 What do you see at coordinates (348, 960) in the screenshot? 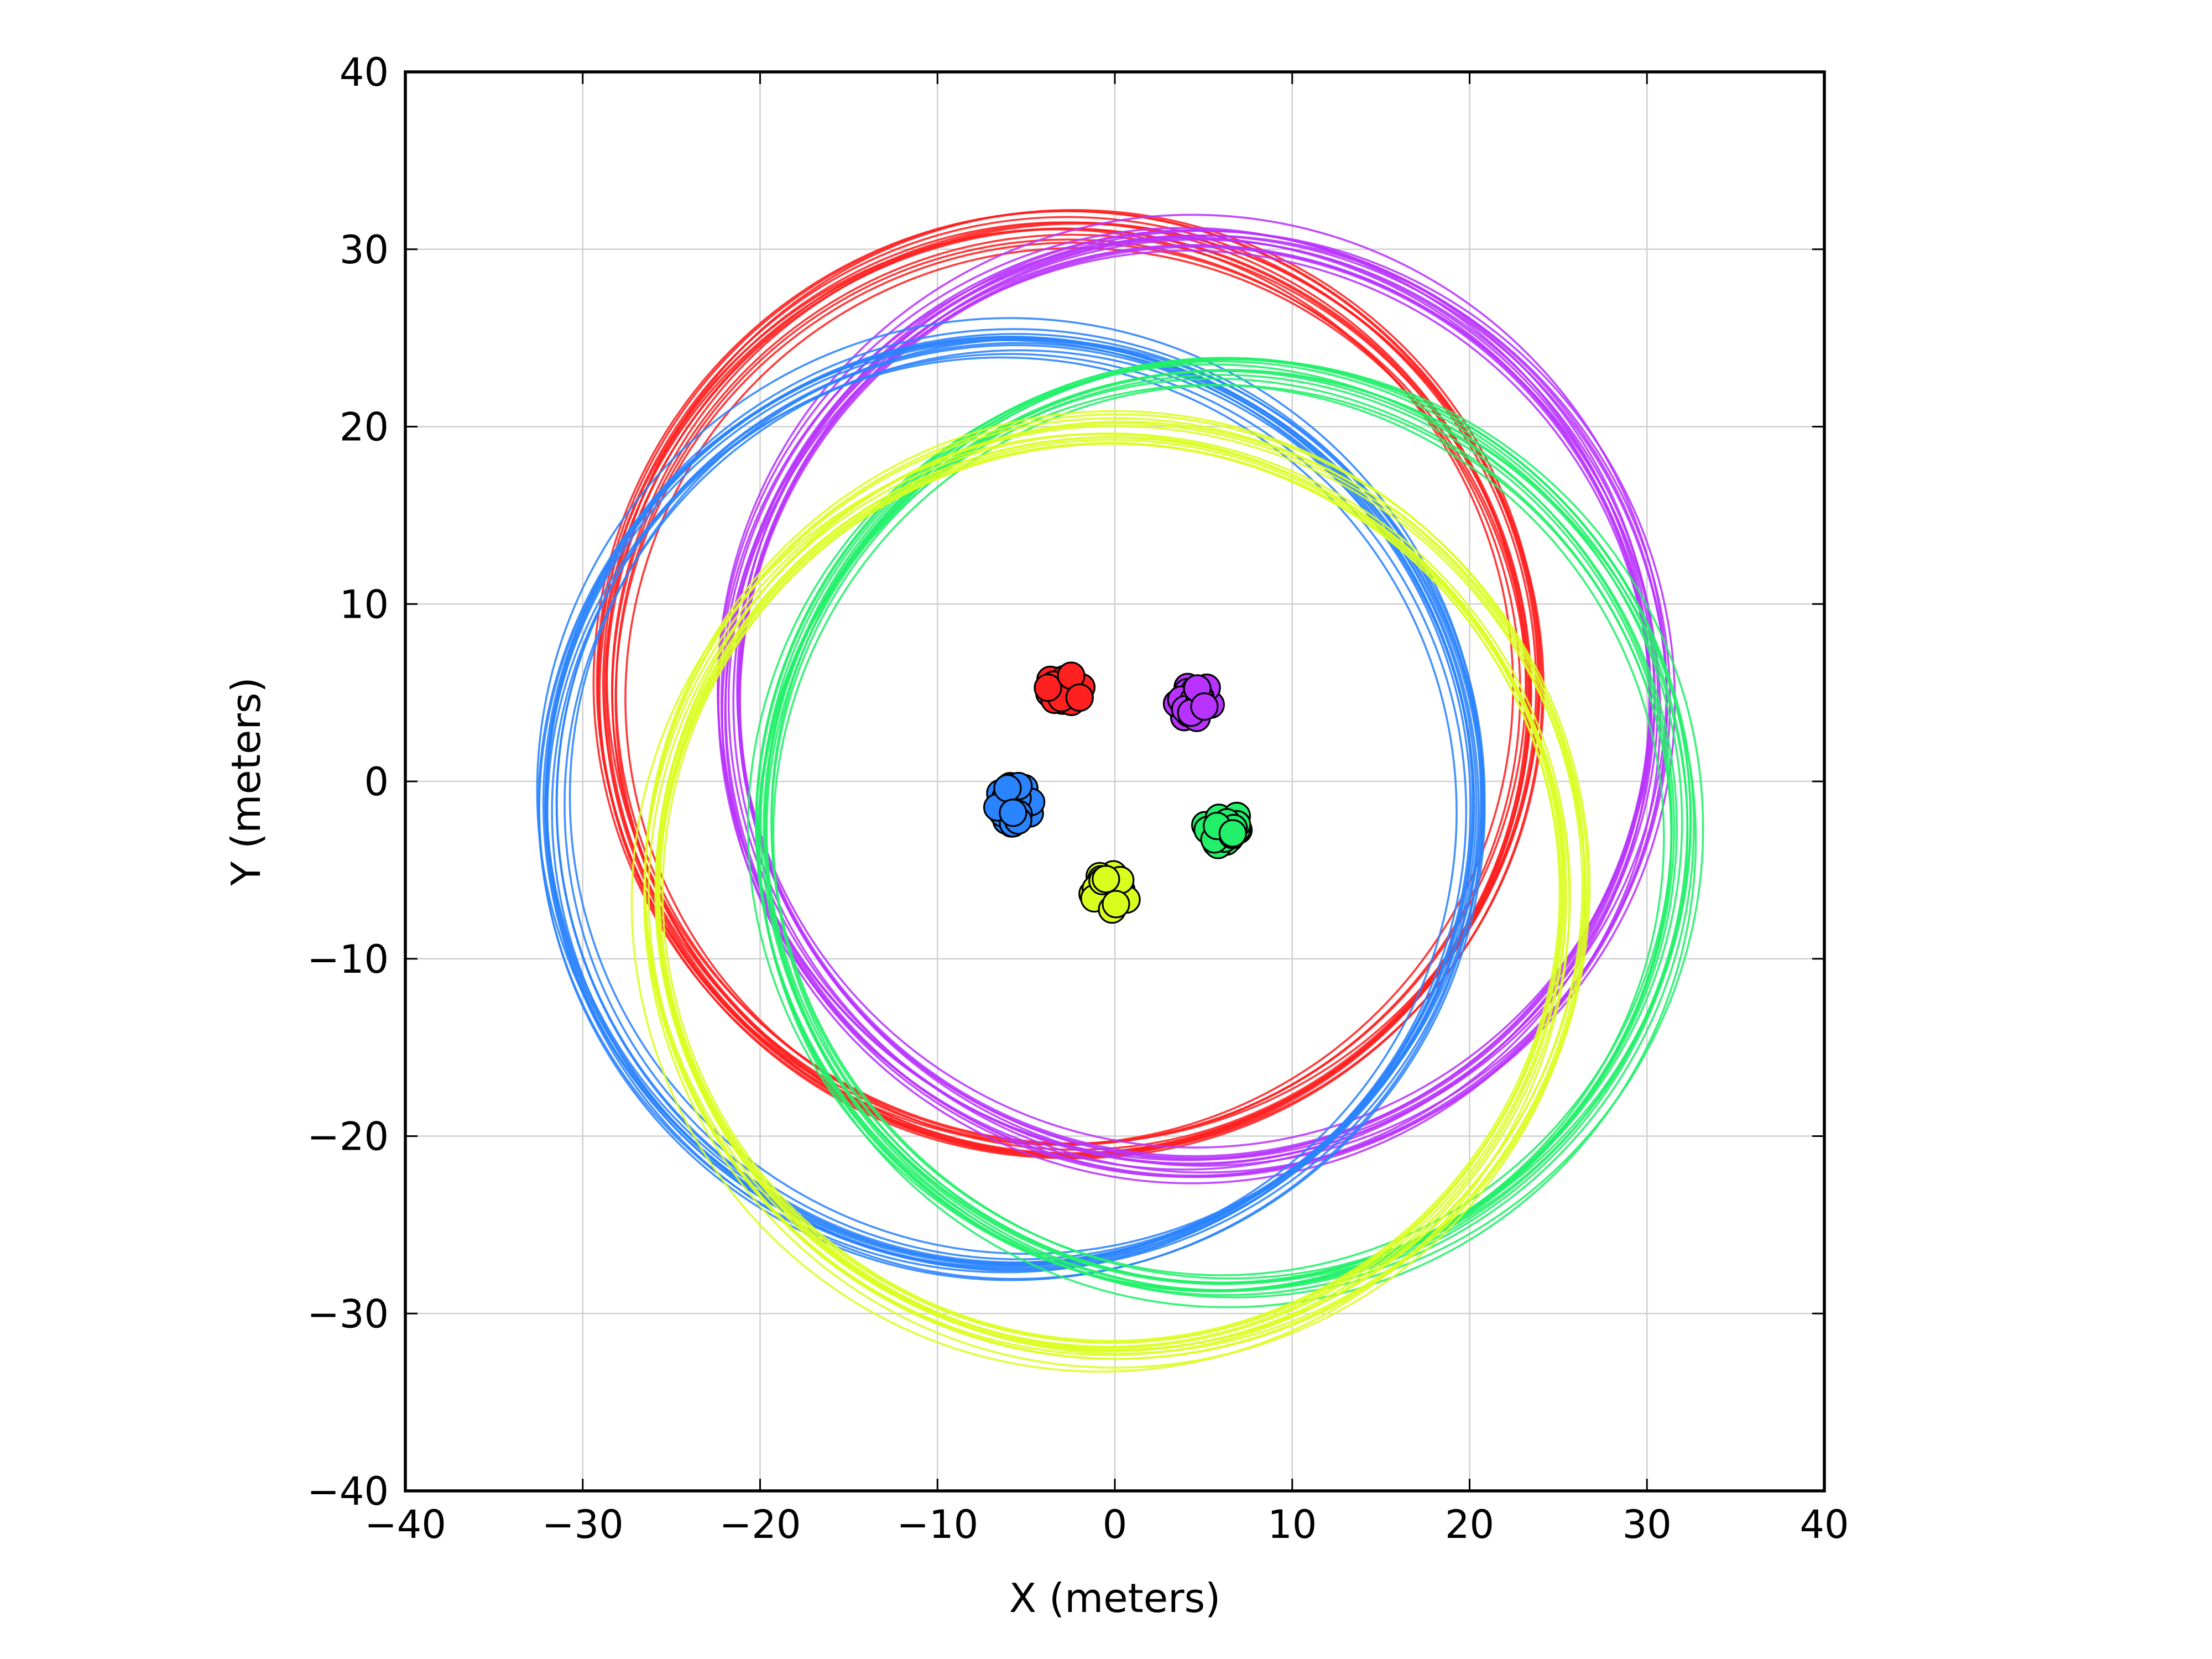
I see `y-tick-label: −10` at bounding box center [348, 960].